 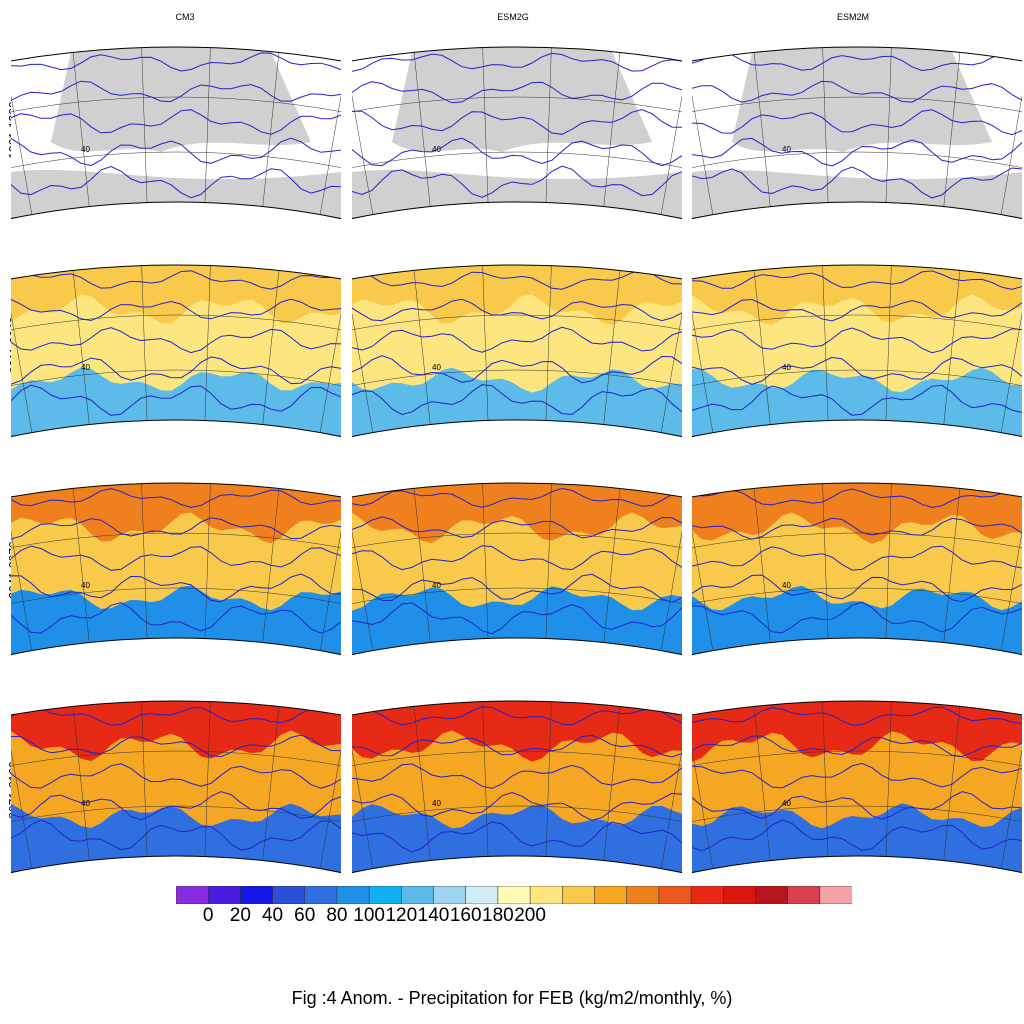 What do you see at coordinates (433, 915) in the screenshot?
I see `colorbar-tick-label: 140` at bounding box center [433, 915].